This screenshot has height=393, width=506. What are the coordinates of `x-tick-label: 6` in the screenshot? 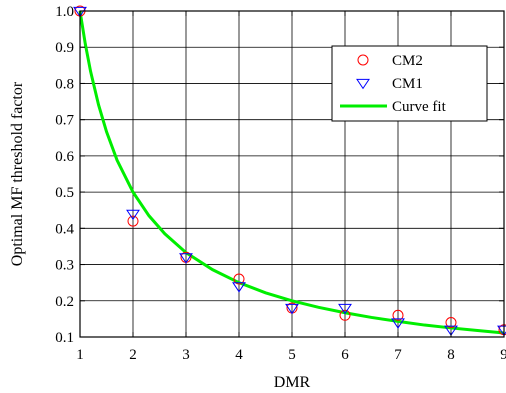 It's located at (345, 355).